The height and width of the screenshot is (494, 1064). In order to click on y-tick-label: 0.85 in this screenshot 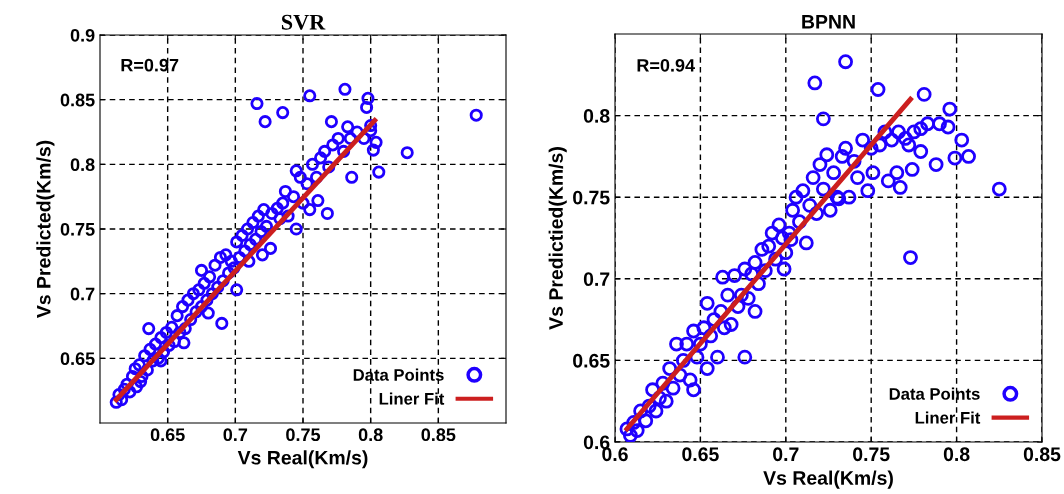, I will do `click(77, 100)`.